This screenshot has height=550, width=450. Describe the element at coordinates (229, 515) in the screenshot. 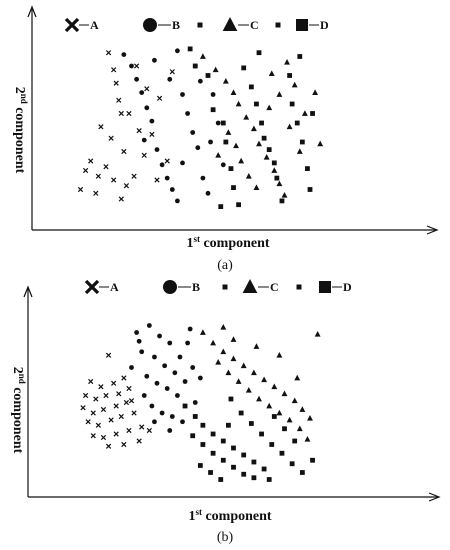

I see `x-axis-label: 1st component` at that location.